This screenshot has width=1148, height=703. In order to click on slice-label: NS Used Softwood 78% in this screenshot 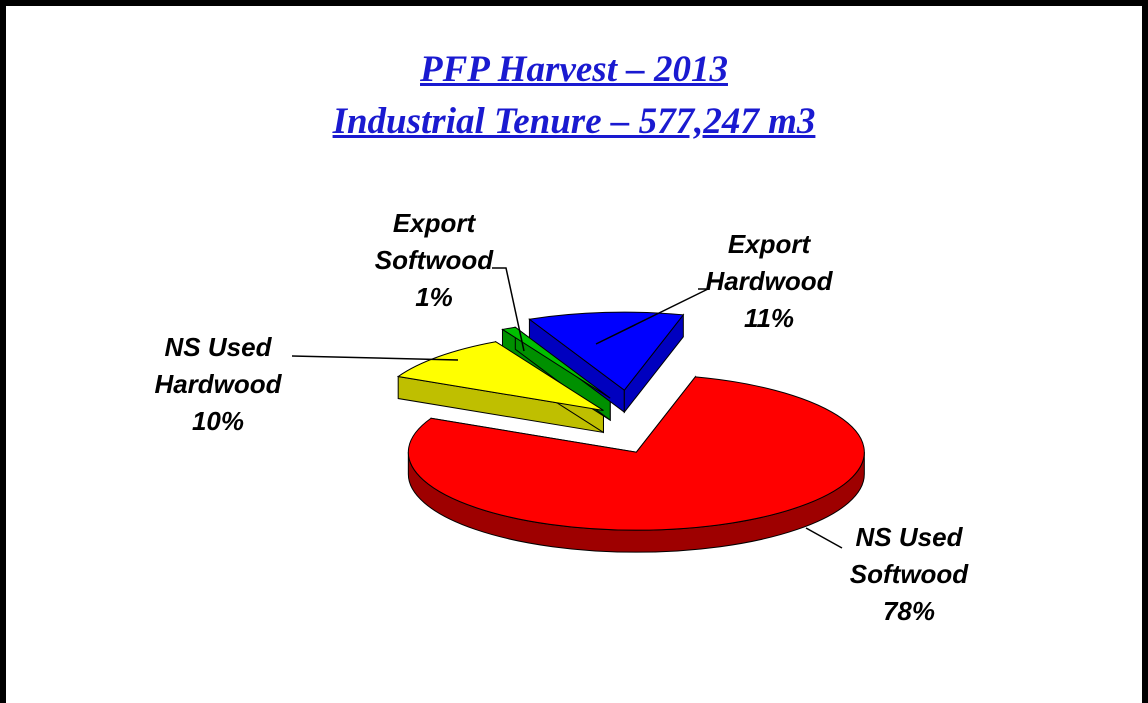, I will do `click(909, 574)`.